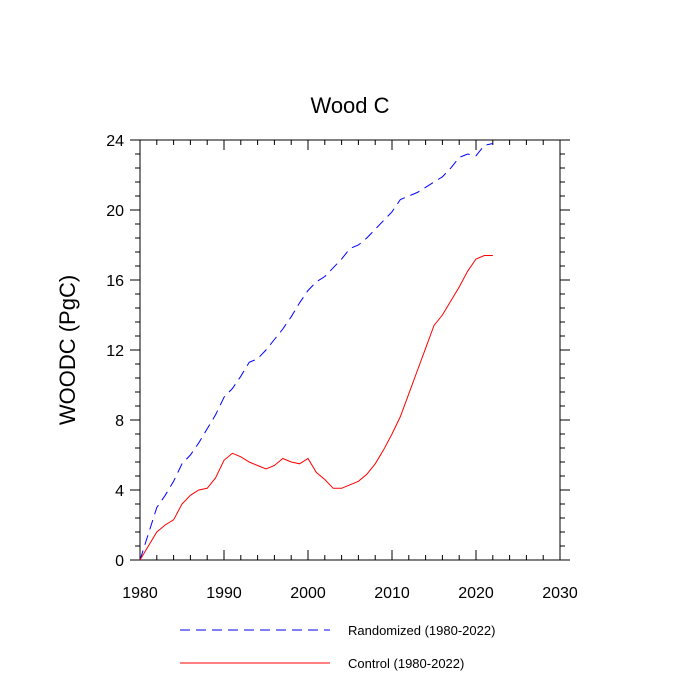  Describe the element at coordinates (308, 593) in the screenshot. I see `x-tick-label: 2000` at that location.